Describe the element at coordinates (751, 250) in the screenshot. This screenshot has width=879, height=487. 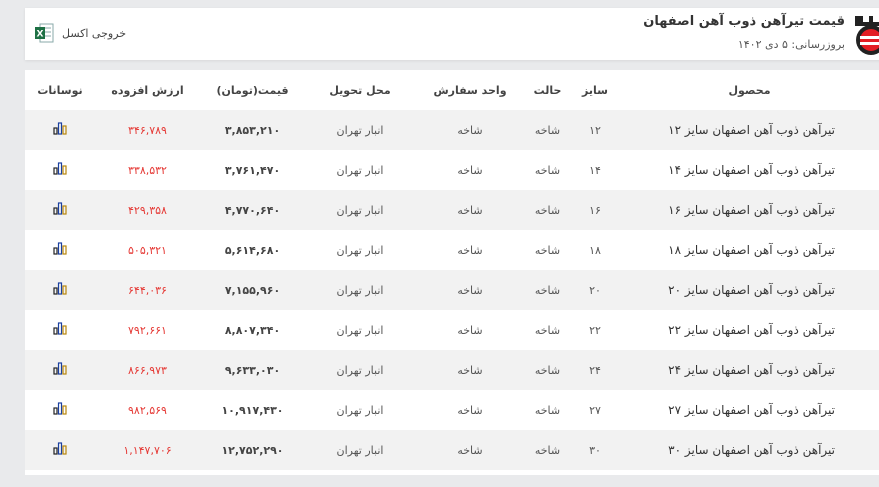
I see `product-cell: تیرآهن ذوب آهن اصفهان سایز ۱۸` at that location.